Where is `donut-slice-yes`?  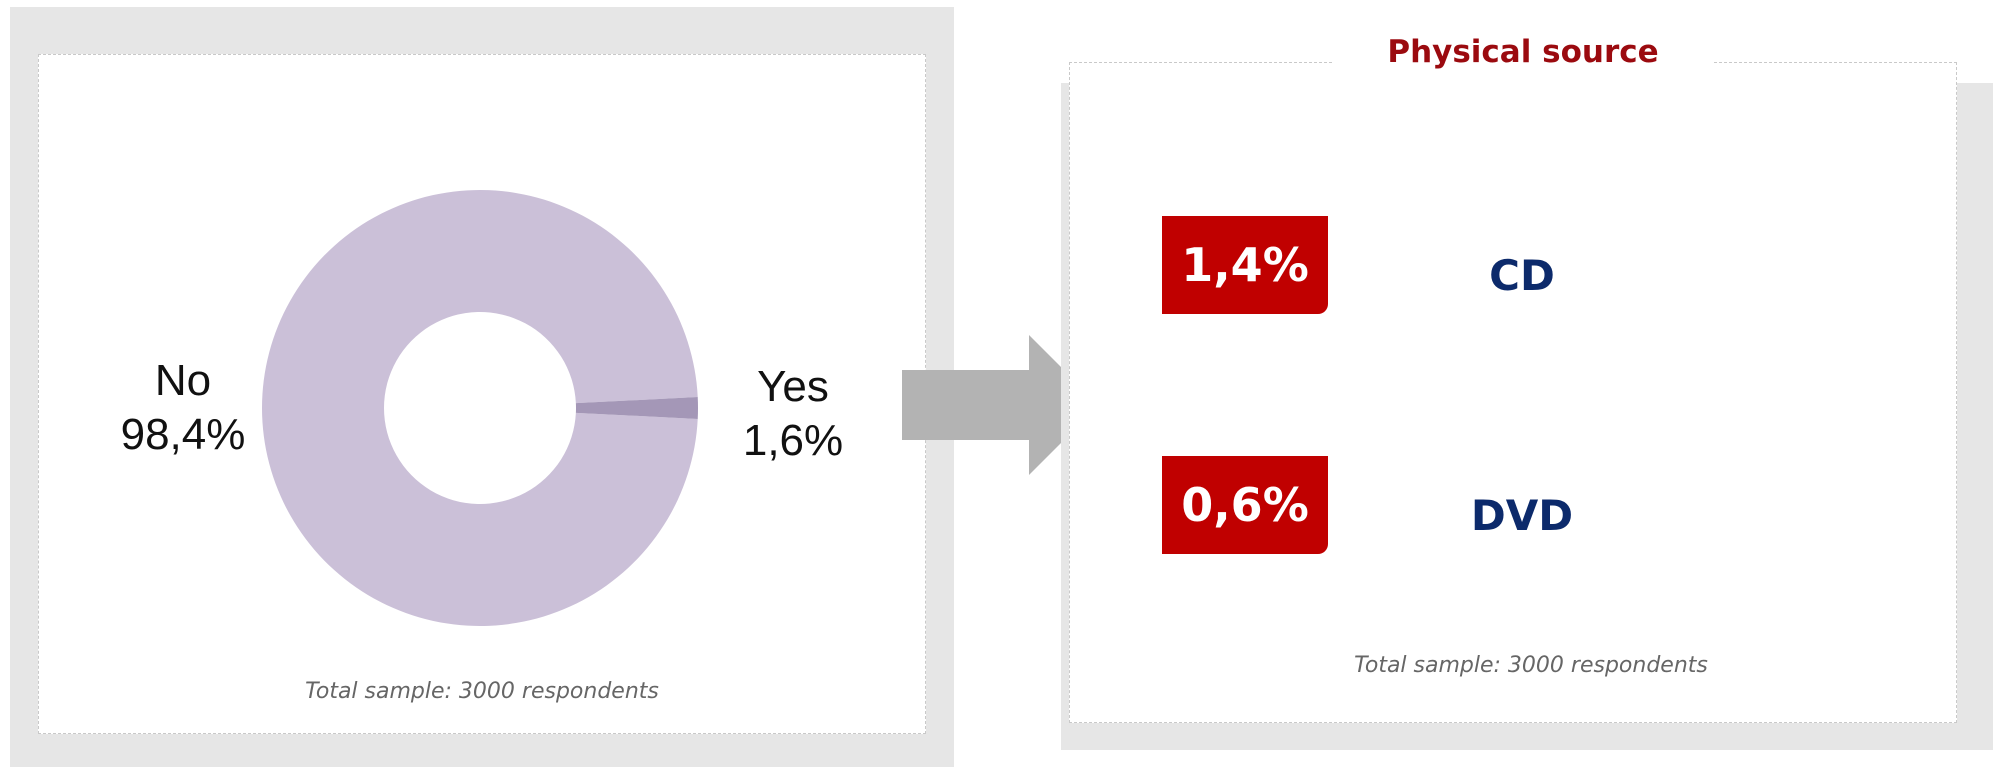 donut-slice-yes is located at coordinates (636, 408).